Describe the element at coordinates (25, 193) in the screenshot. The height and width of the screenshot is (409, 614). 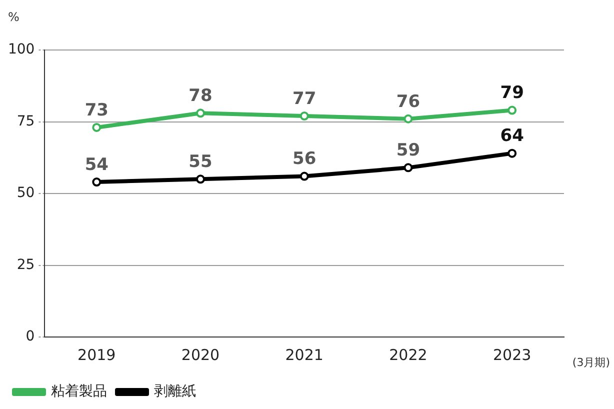
I see `y-tick-label: 50` at that location.